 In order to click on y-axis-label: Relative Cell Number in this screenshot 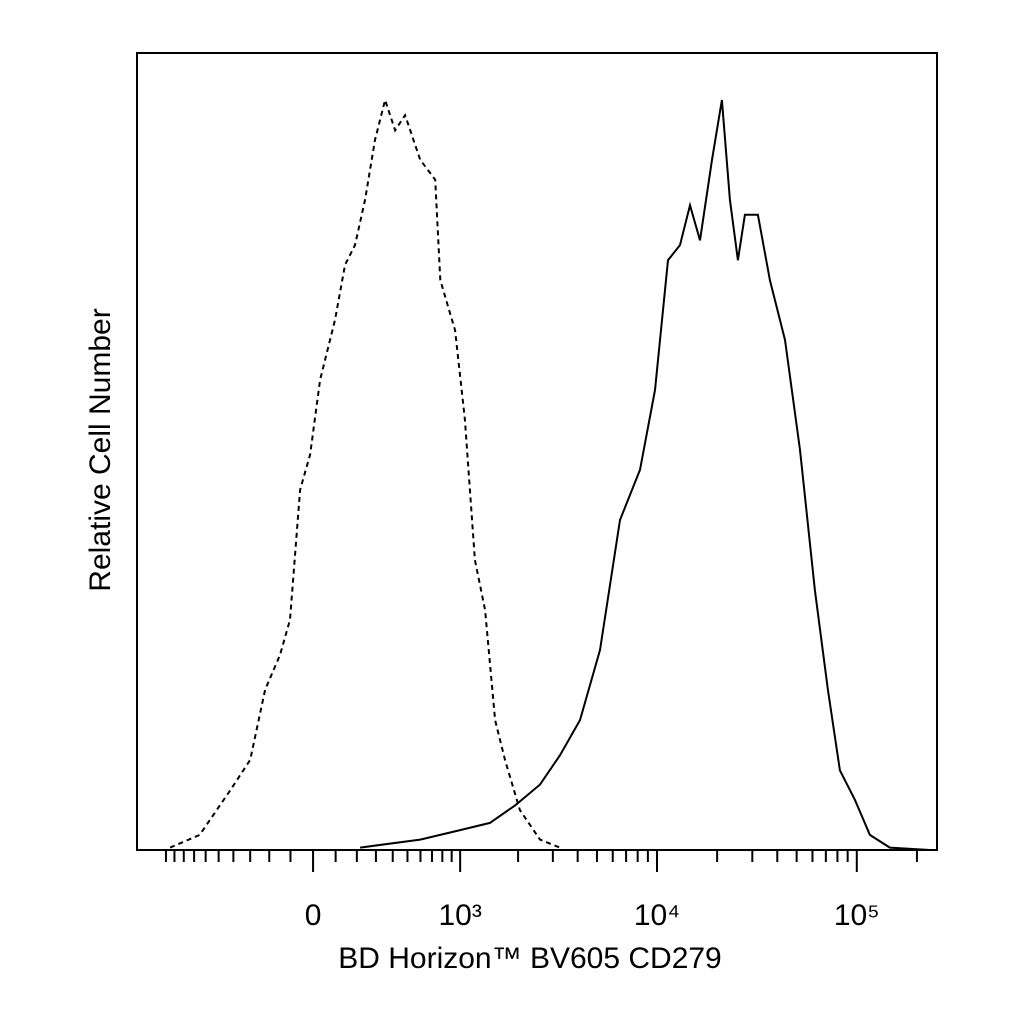, I will do `click(100, 449)`.